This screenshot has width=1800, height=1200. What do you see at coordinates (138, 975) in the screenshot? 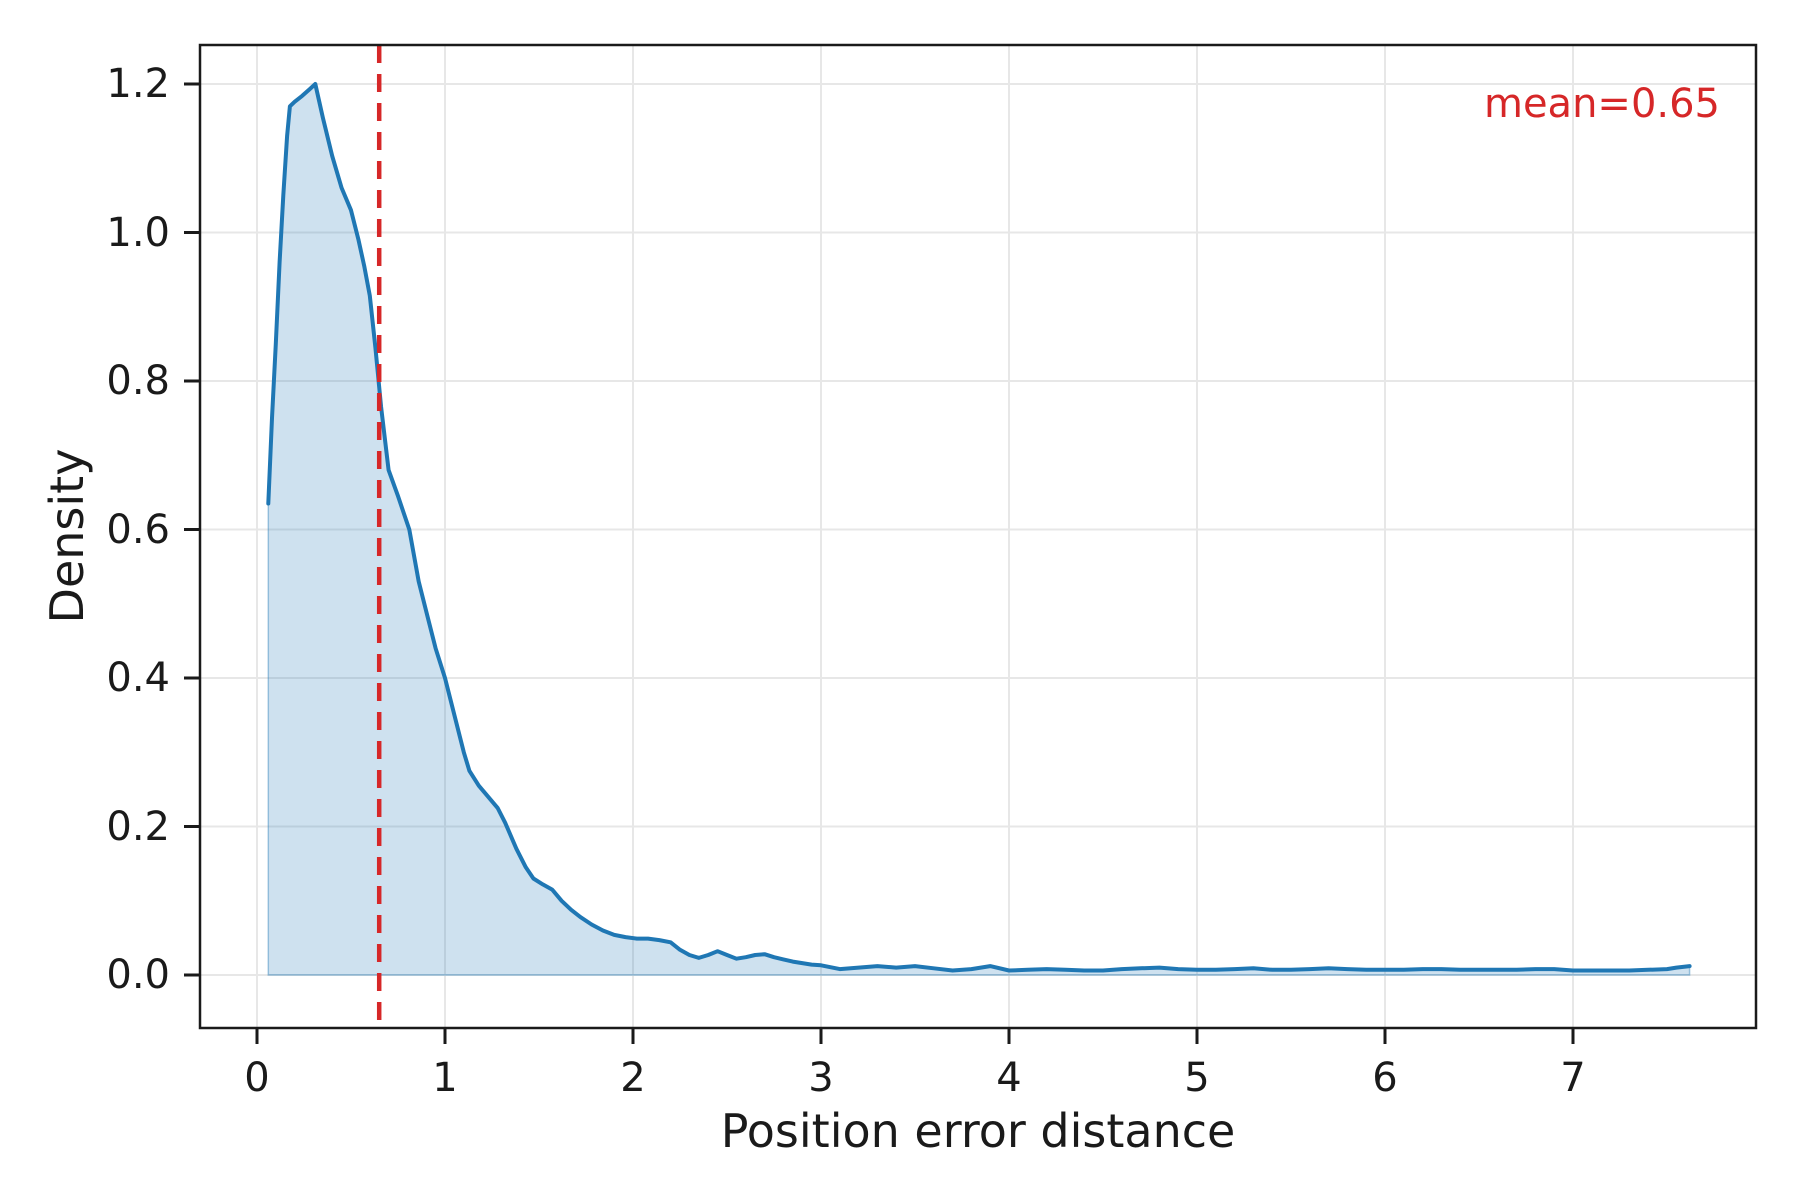
I see `y-tick-label-0.0: 0.0` at bounding box center [138, 975].